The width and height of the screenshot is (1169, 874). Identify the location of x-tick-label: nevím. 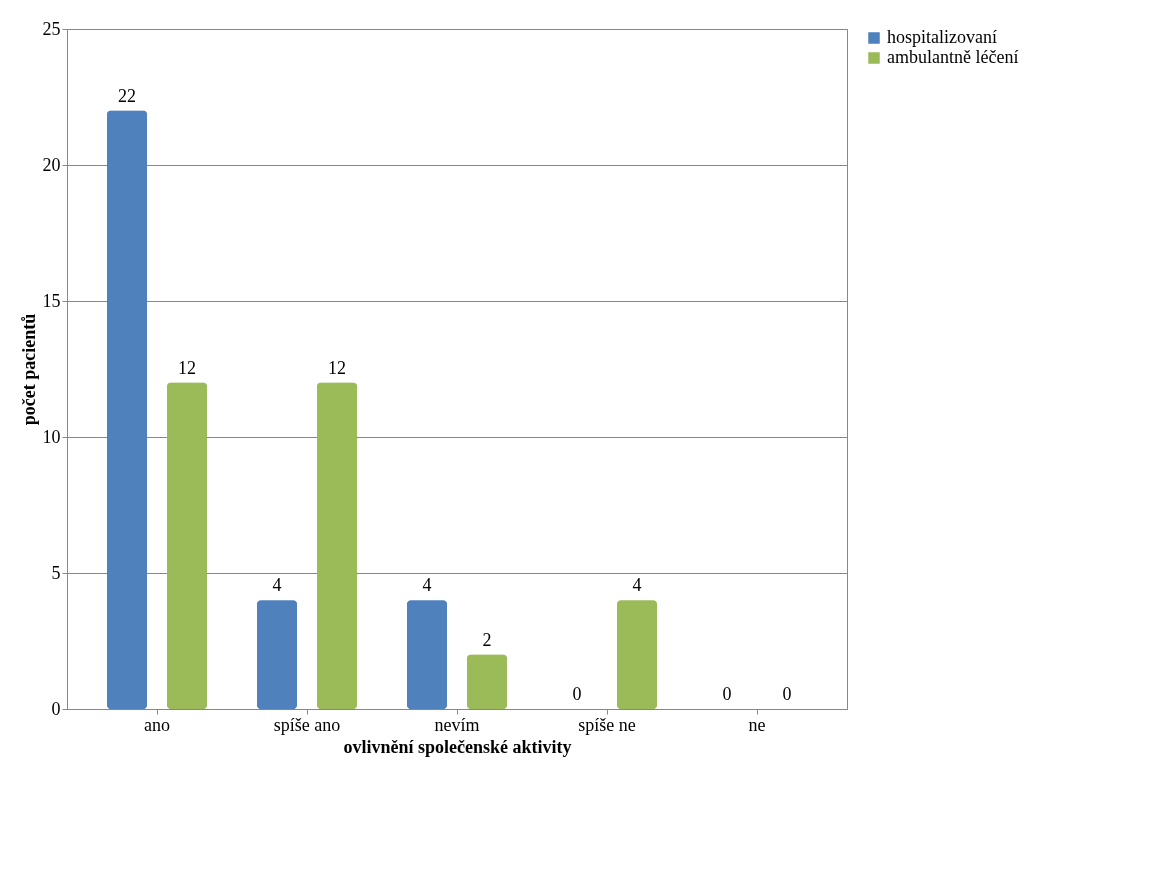
(457, 724).